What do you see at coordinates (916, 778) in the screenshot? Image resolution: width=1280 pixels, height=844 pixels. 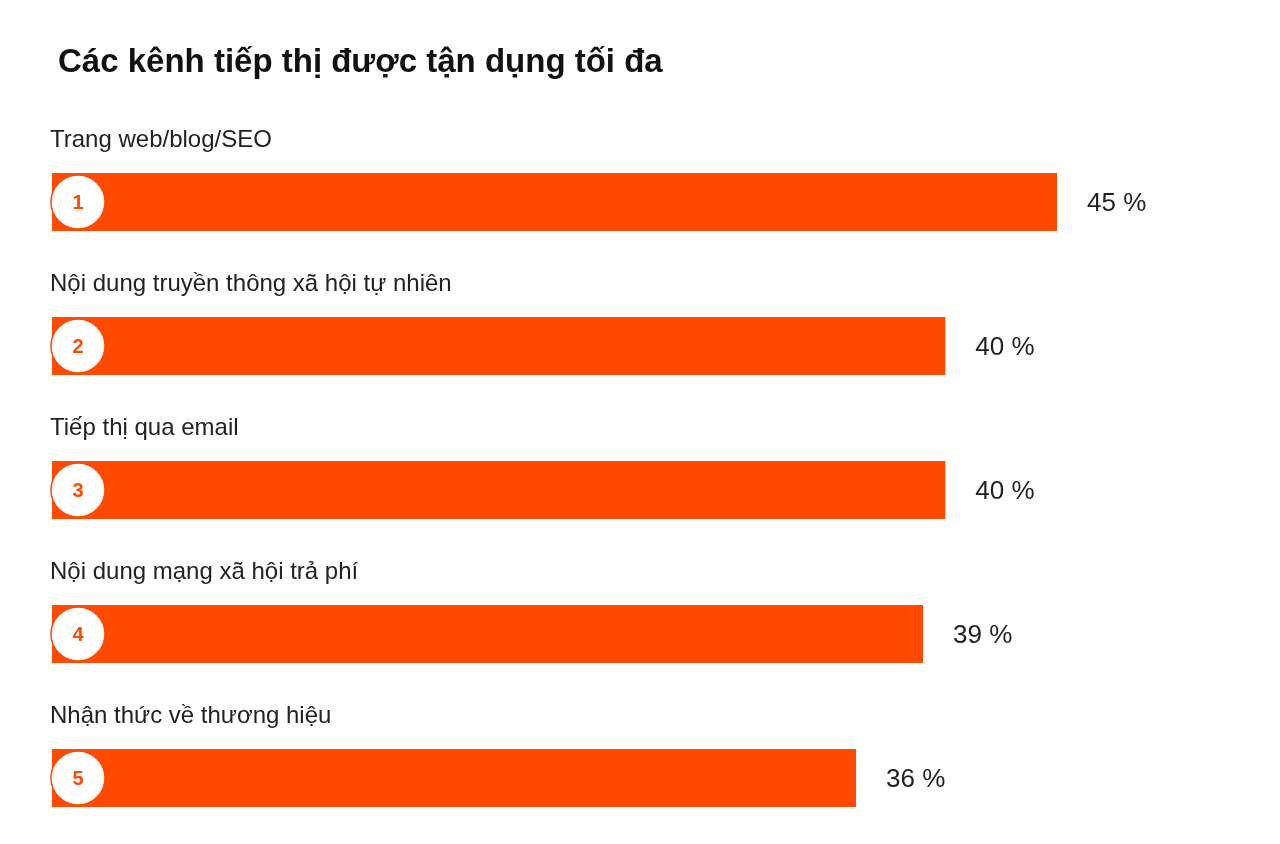 I see `data-label: 36 %` at bounding box center [916, 778].